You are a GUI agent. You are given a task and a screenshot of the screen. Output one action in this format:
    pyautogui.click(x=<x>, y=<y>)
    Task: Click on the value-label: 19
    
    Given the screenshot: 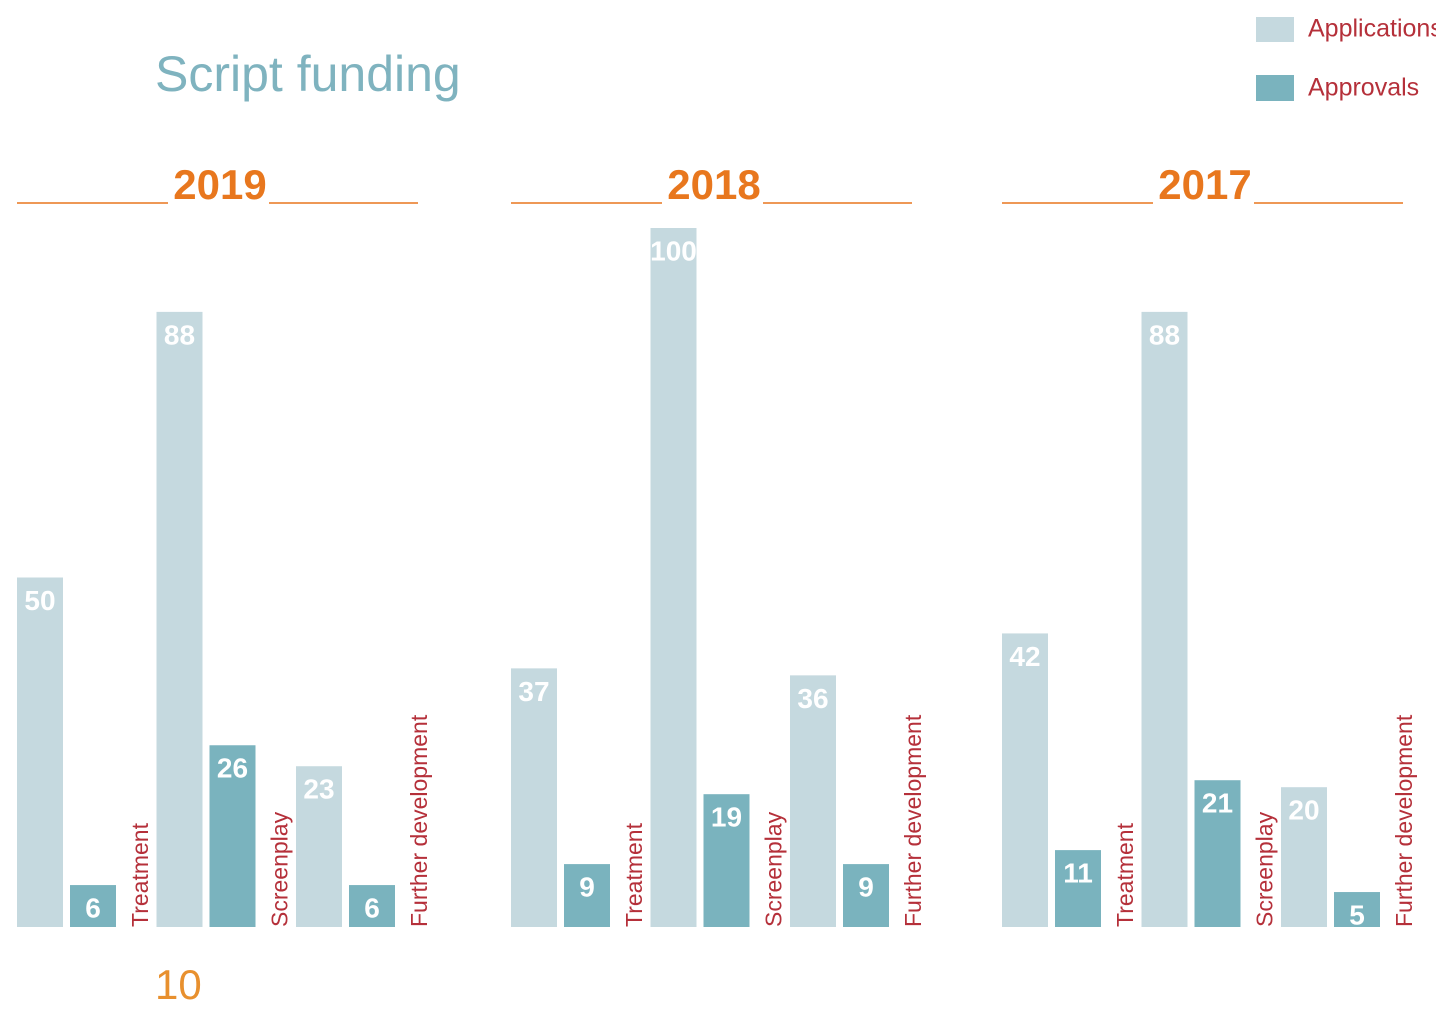 What is the action you would take?
    pyautogui.click(x=726, y=817)
    